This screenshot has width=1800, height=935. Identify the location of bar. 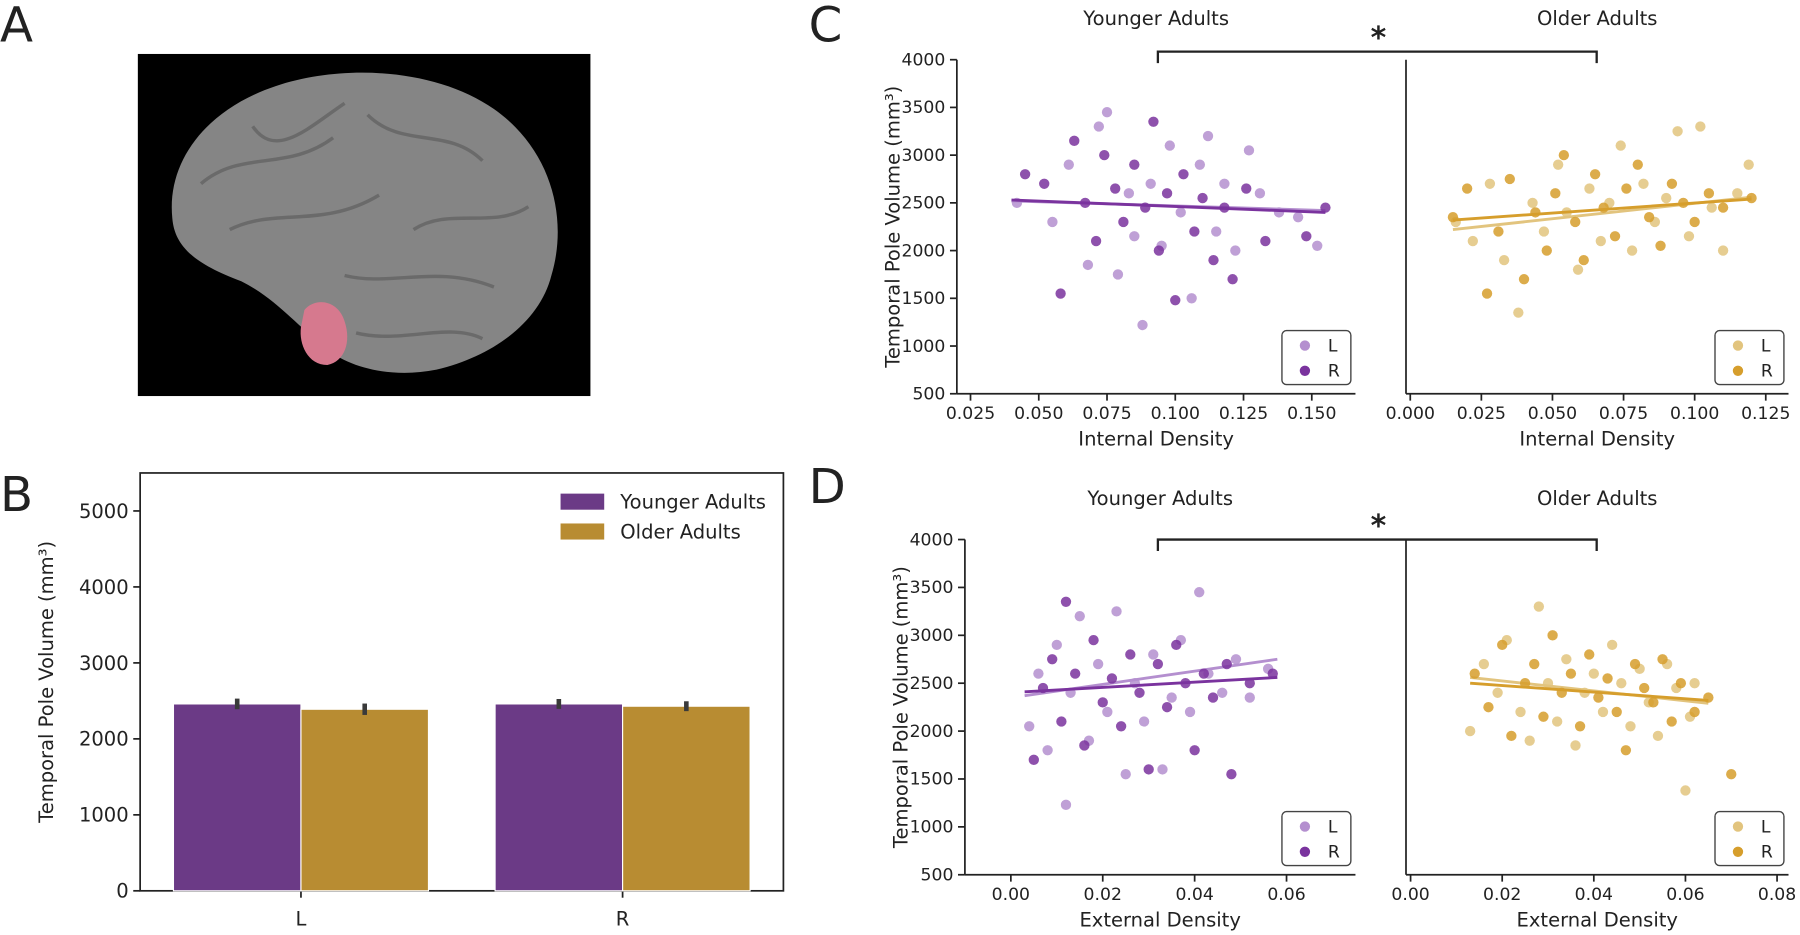
(686, 798).